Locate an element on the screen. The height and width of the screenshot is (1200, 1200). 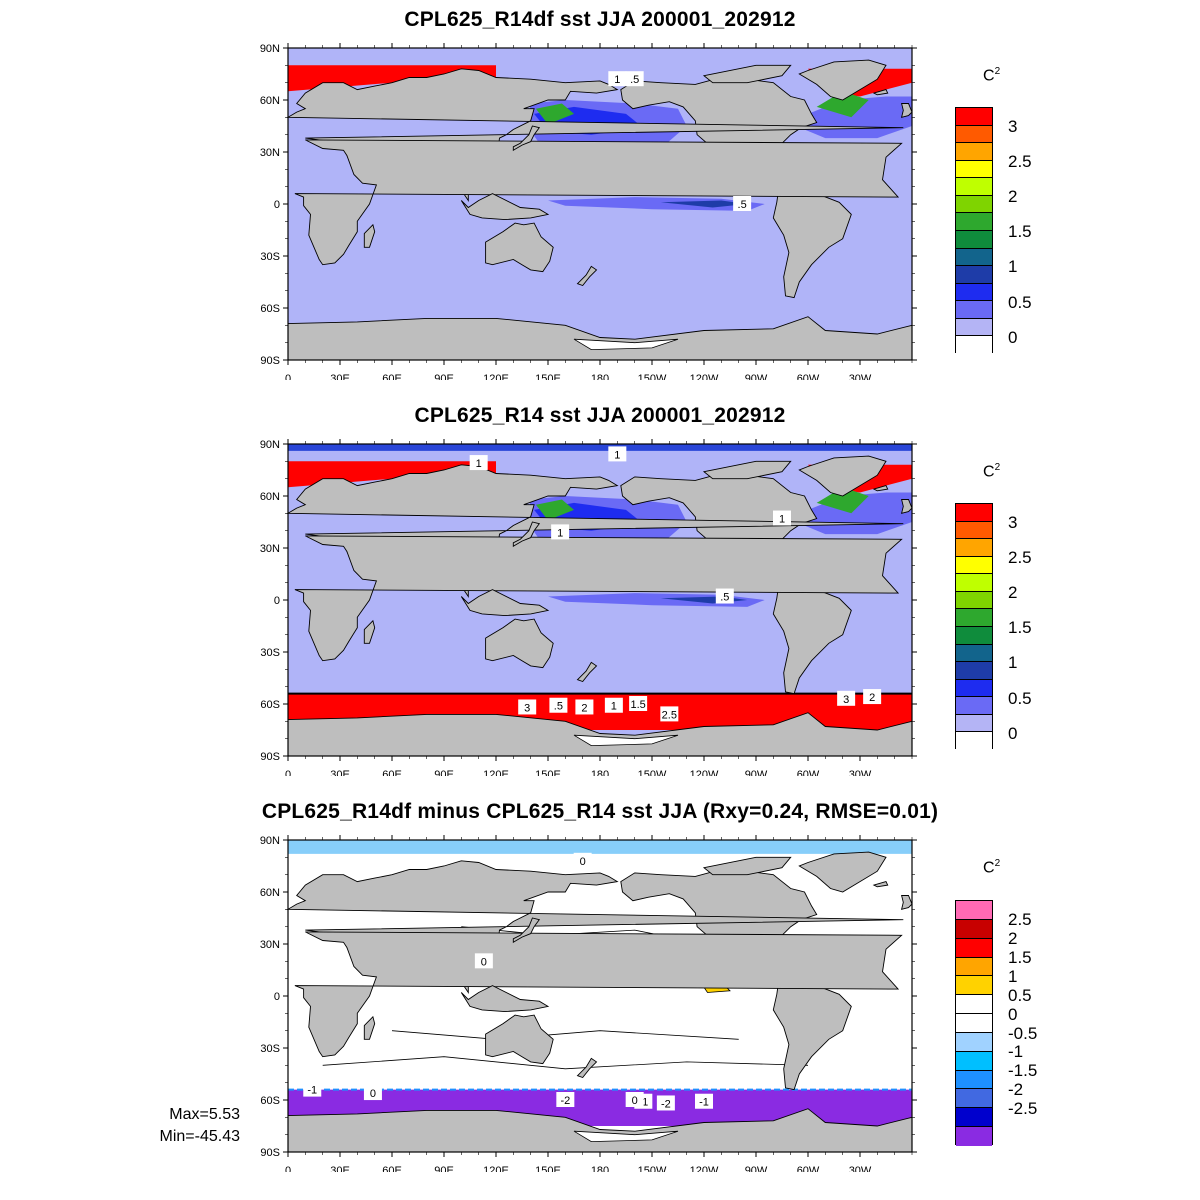
land-uk is located at coordinates (906, 902).